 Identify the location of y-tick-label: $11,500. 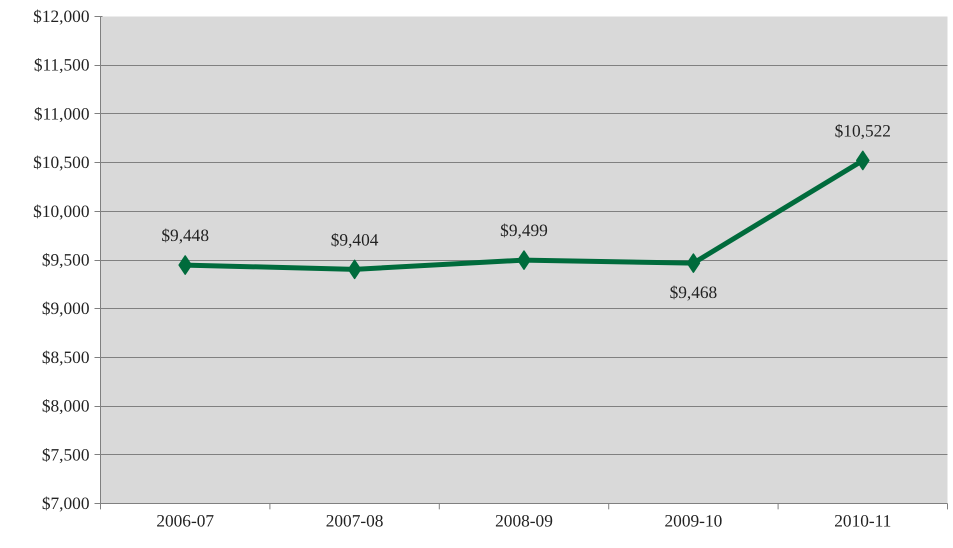
(62, 65).